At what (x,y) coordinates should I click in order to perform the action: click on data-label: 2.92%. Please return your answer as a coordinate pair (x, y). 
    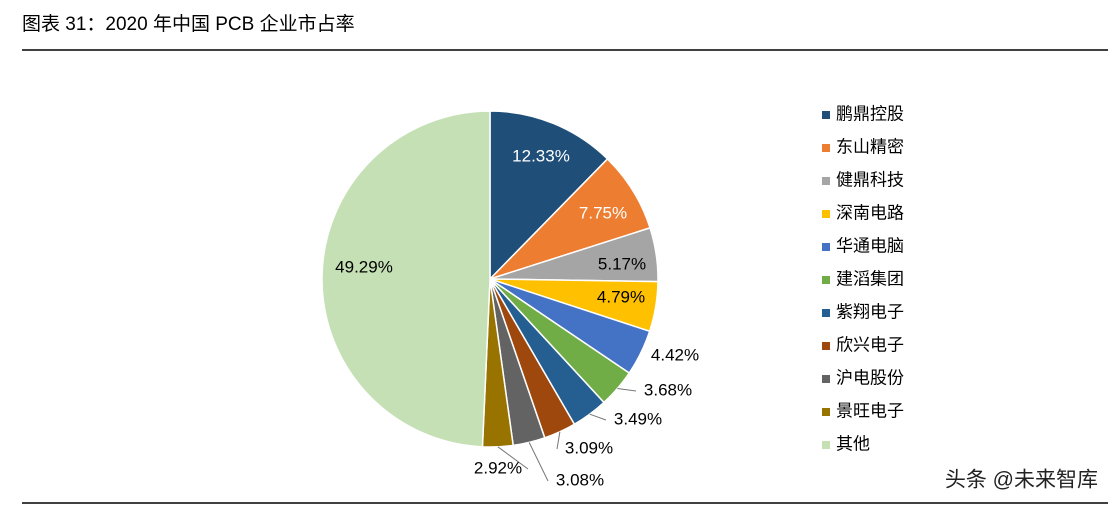
    Looking at the image, I should click on (498, 467).